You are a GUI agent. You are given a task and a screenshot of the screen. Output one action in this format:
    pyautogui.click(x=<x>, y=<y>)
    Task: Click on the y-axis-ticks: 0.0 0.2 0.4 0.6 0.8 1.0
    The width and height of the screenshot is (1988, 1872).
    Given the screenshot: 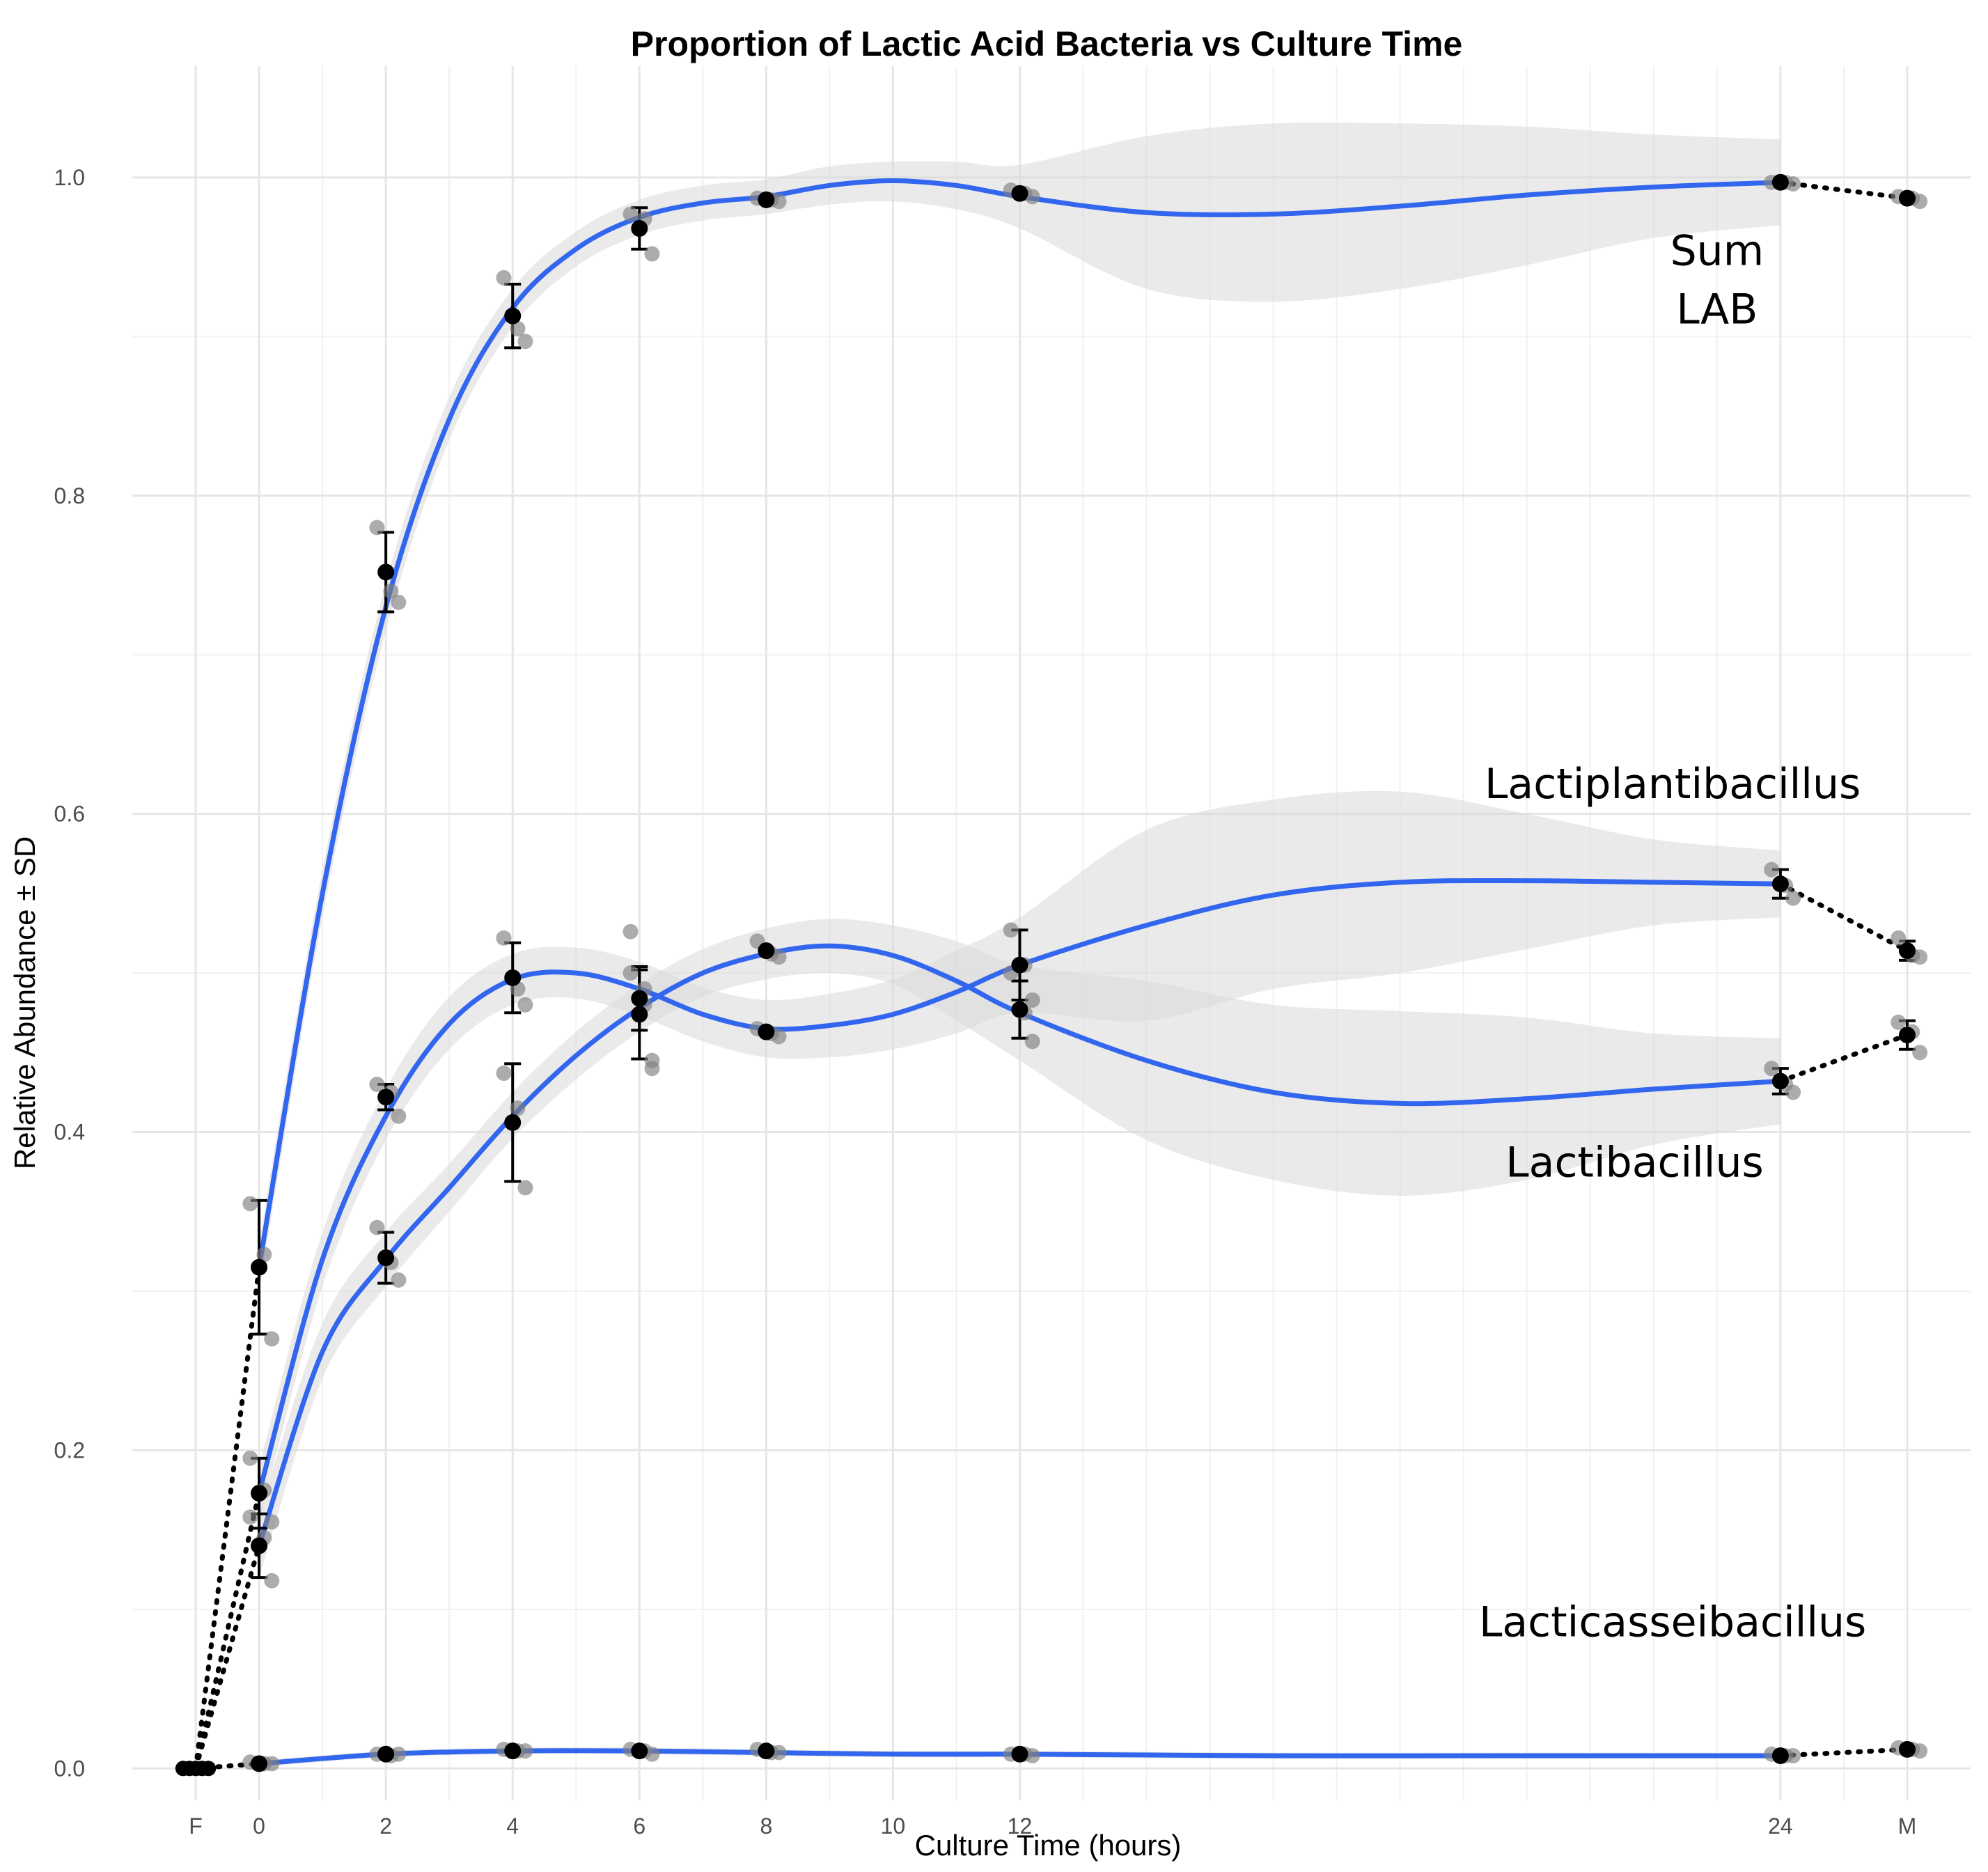 What is the action you would take?
    pyautogui.click(x=70, y=973)
    